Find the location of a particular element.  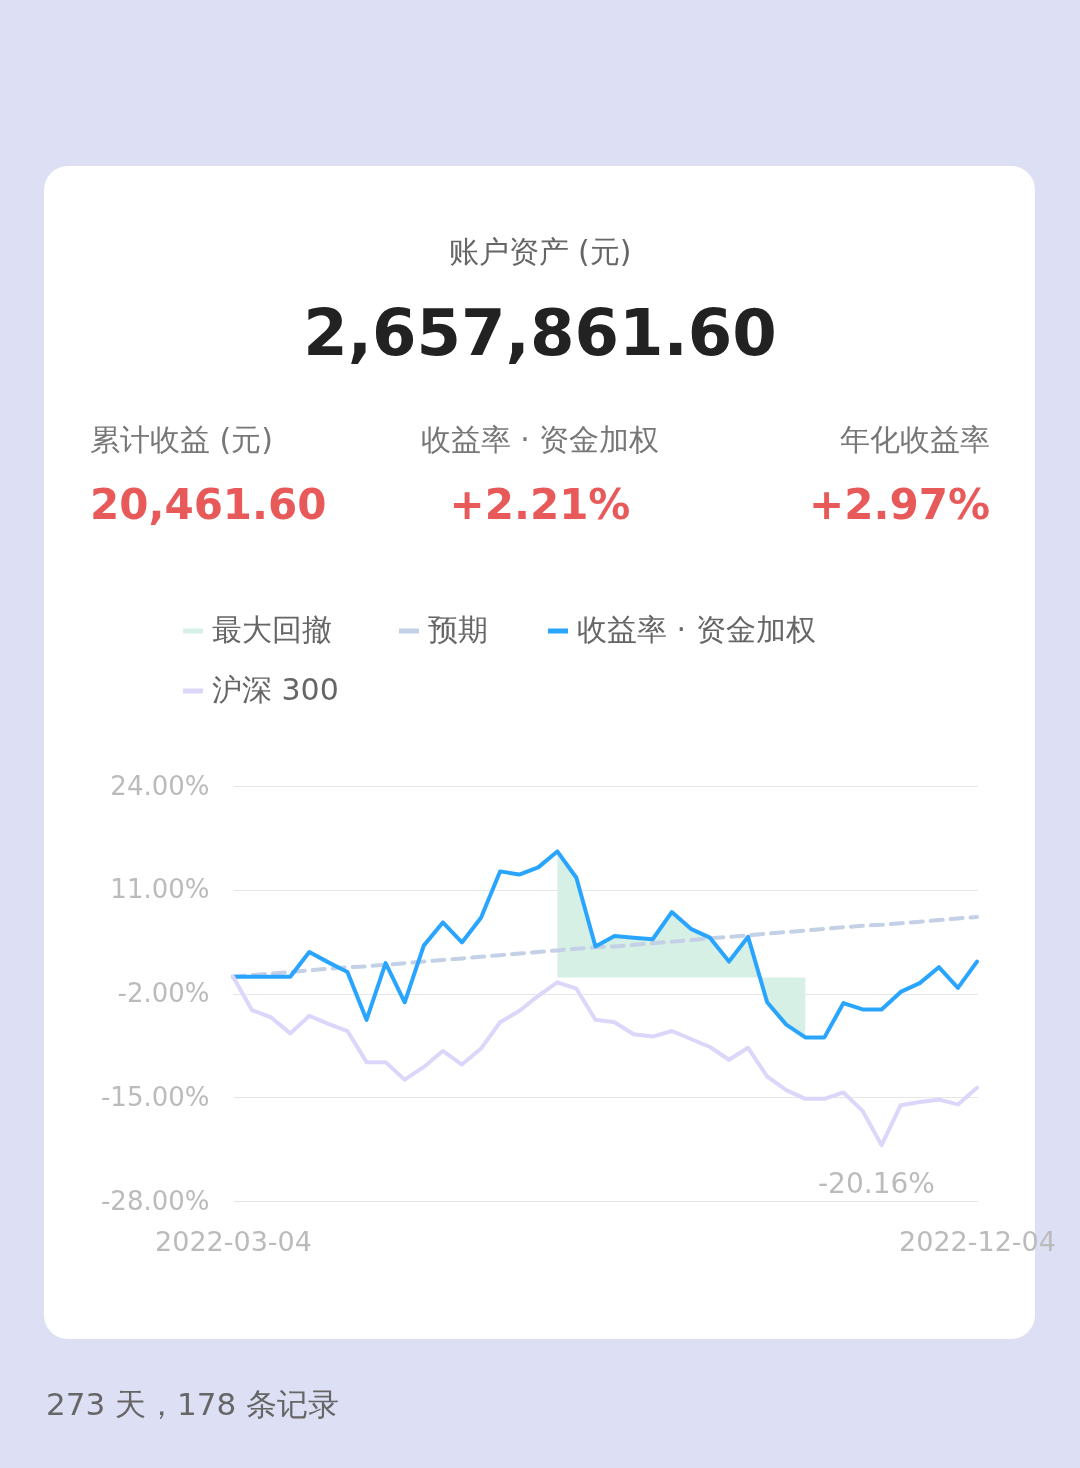

legend-label: 收益率 · 资金加权 is located at coordinates (696, 629).